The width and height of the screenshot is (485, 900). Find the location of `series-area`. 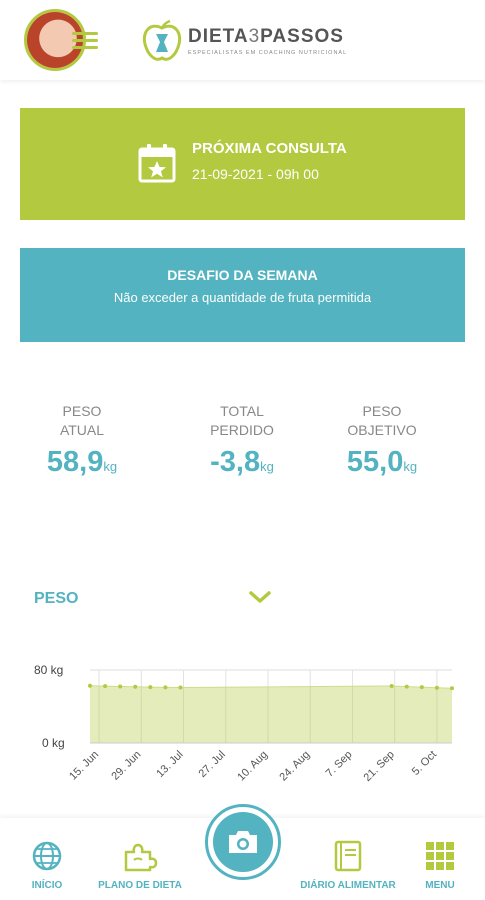

series-area is located at coordinates (271, 714).